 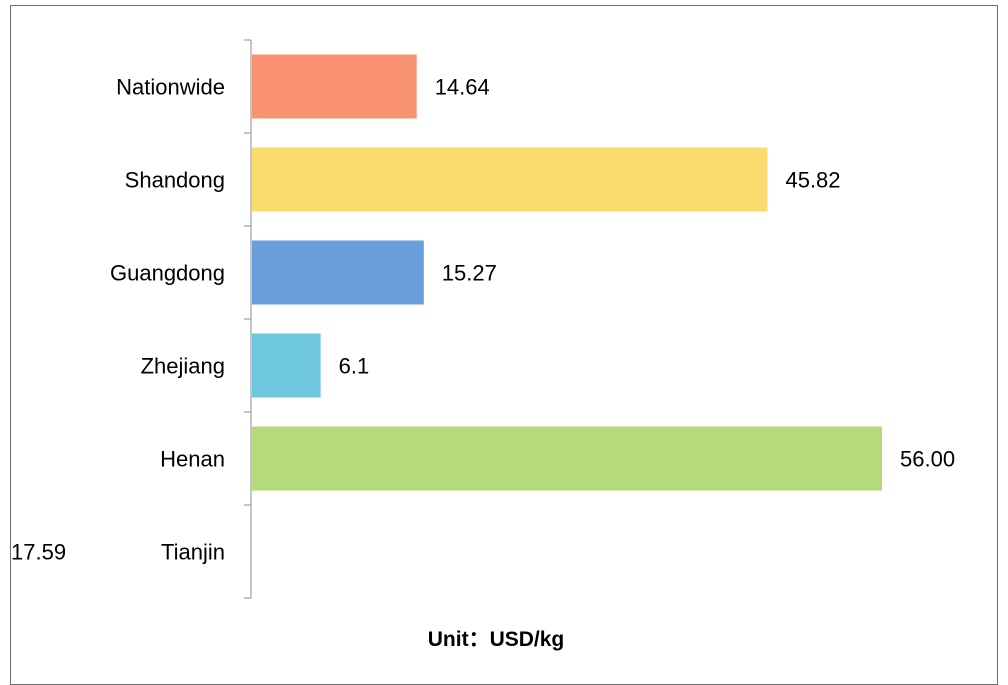 What do you see at coordinates (193, 552) in the screenshot?
I see `category-label: Tianjin` at bounding box center [193, 552].